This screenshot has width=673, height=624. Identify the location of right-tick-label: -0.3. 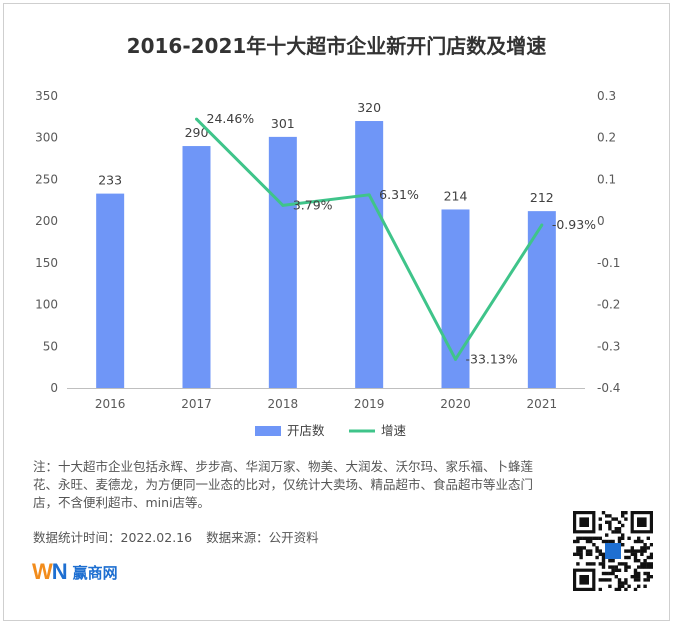
(608, 346).